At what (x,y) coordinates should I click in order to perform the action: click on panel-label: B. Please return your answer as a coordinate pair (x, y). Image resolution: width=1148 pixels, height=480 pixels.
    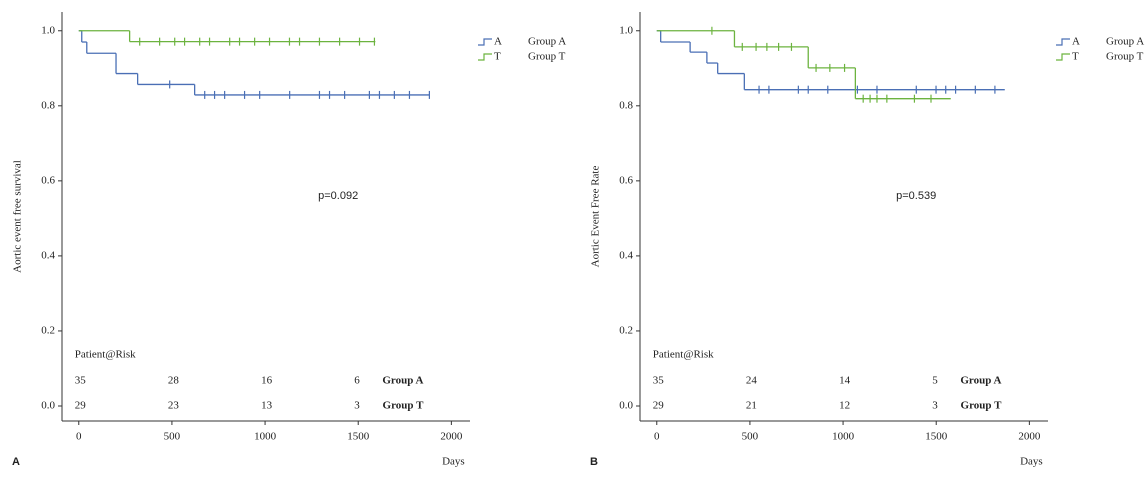
    Looking at the image, I should click on (594, 462).